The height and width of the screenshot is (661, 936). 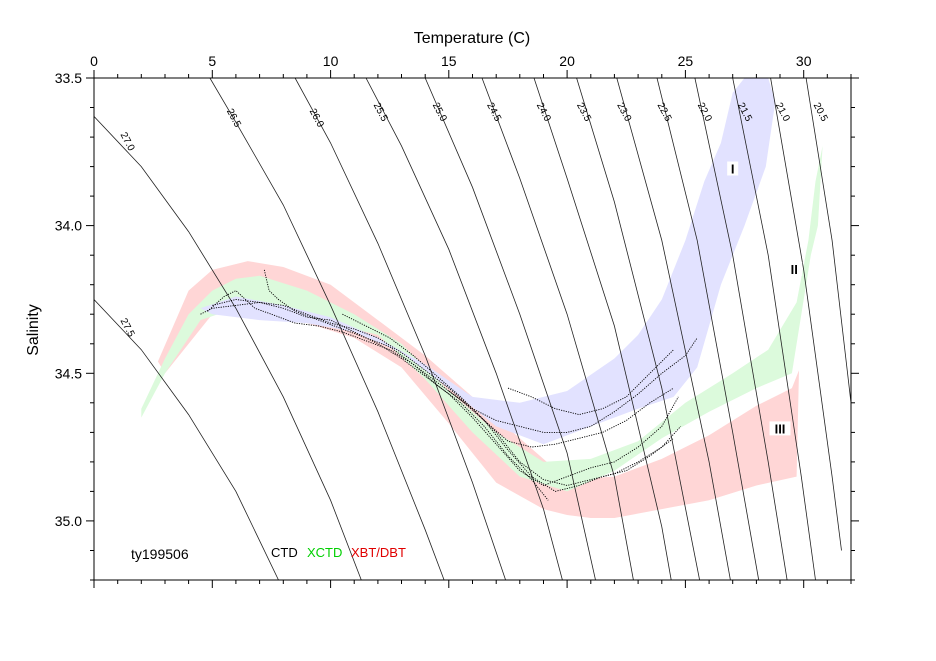 I want to click on isopycnal-label-27-0: 27.0, so click(x=127, y=142).